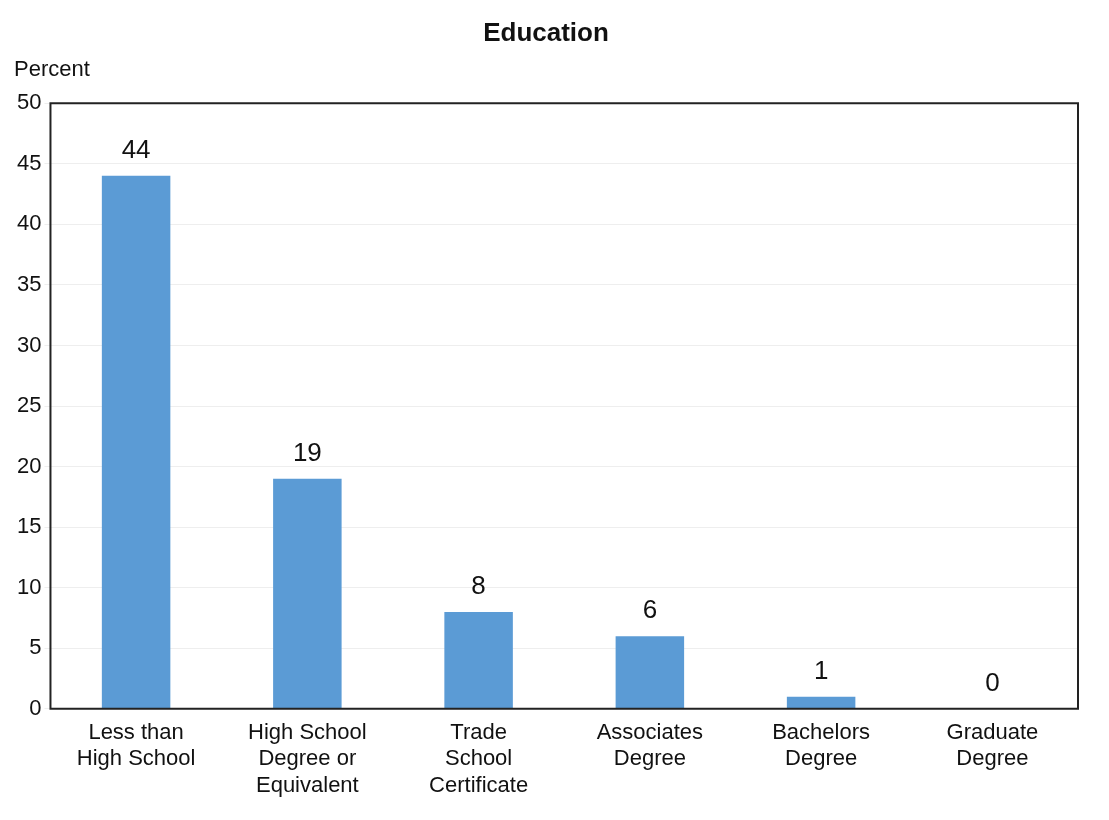 The image size is (1109, 820). Describe the element at coordinates (29, 102) in the screenshot. I see `y-tick-label: 50` at that location.